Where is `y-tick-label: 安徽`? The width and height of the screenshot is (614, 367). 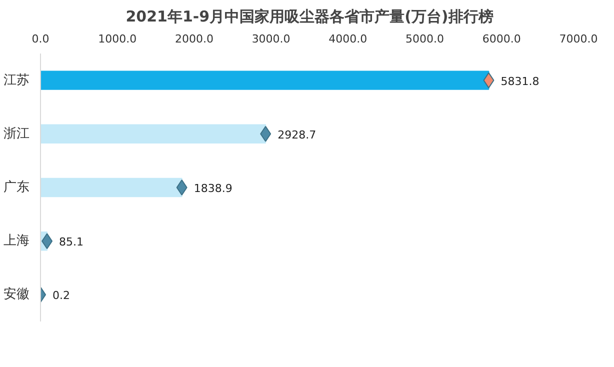
y-tick-label: 安徽 is located at coordinates (17, 294).